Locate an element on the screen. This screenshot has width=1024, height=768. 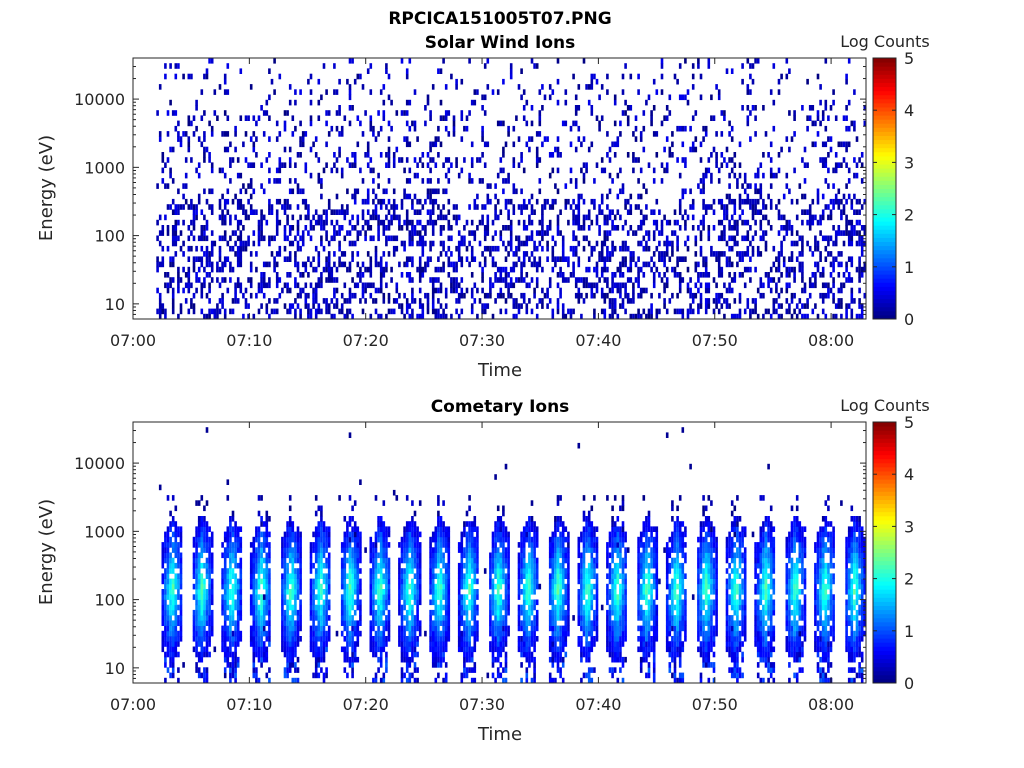
x-tick-label: 07:10 is located at coordinates (249, 340).